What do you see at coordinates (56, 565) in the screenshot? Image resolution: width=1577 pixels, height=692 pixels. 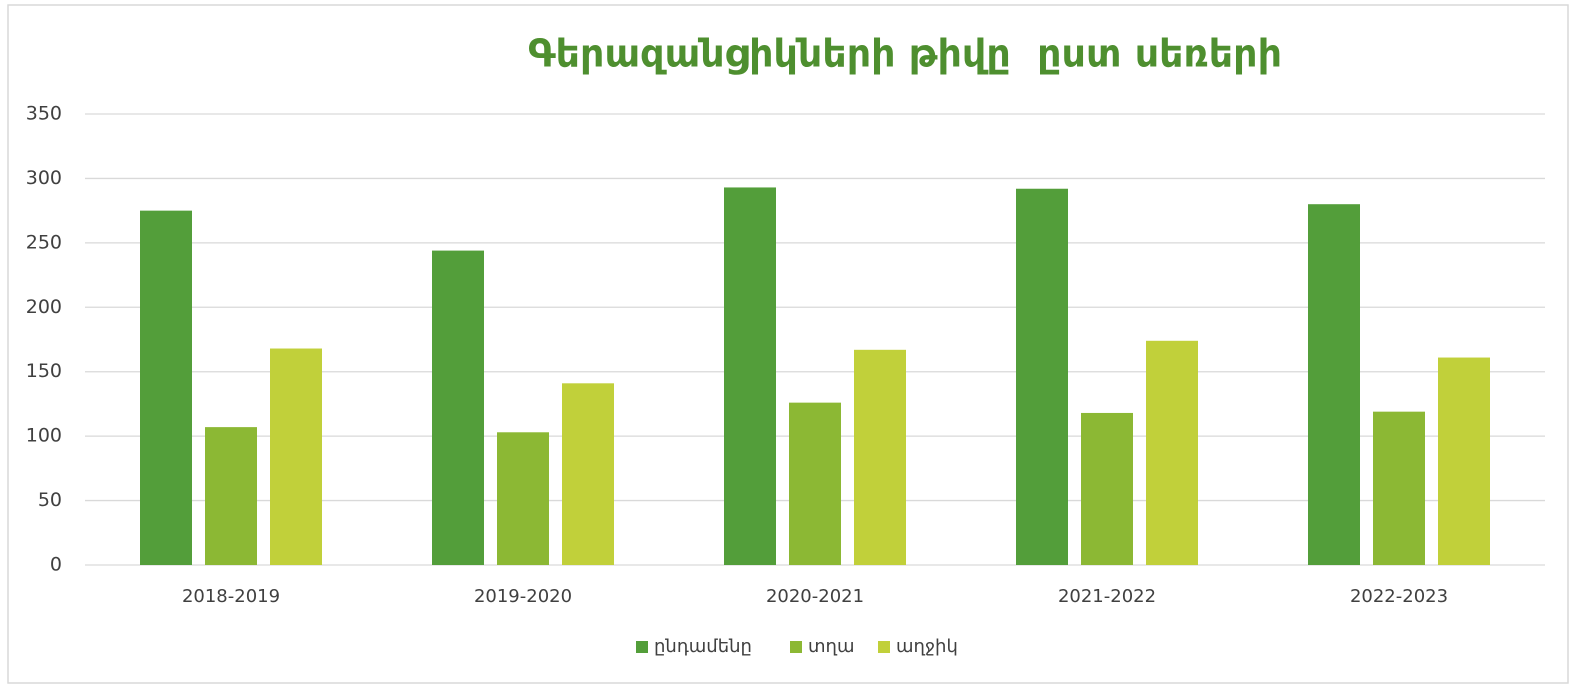 I see `y-tick-label: 0` at bounding box center [56, 565].